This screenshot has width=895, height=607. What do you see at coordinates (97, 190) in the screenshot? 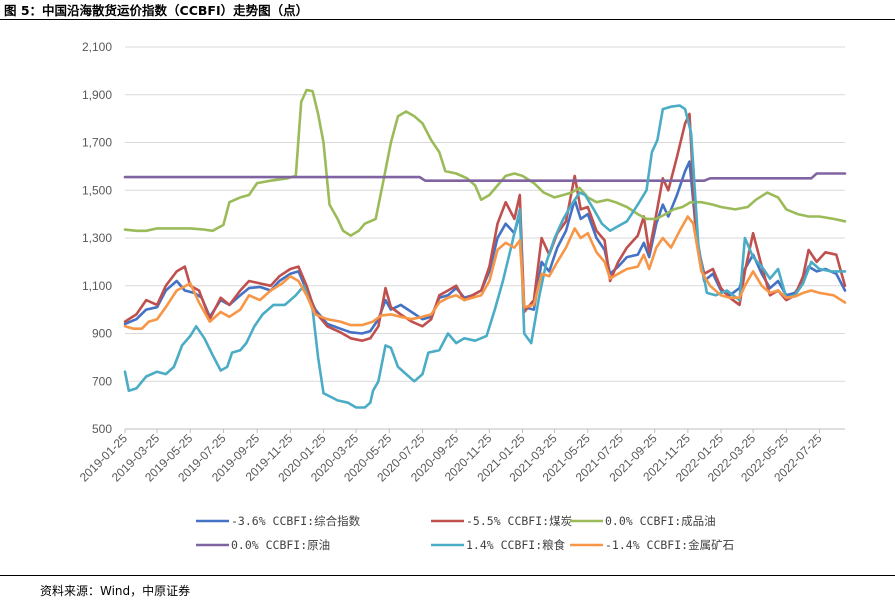
I see `y-tick-label: 1,500` at bounding box center [97, 190].